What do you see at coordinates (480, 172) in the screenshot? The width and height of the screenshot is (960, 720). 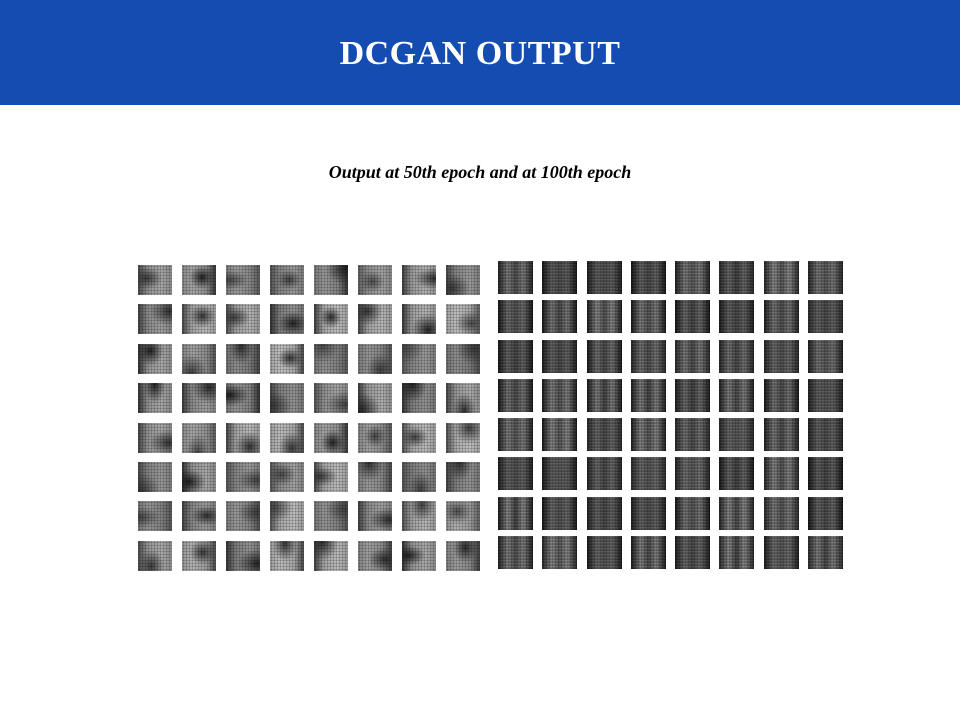 I see `slide-subtitle: Output at 50th epoch and at 100th epoch` at bounding box center [480, 172].